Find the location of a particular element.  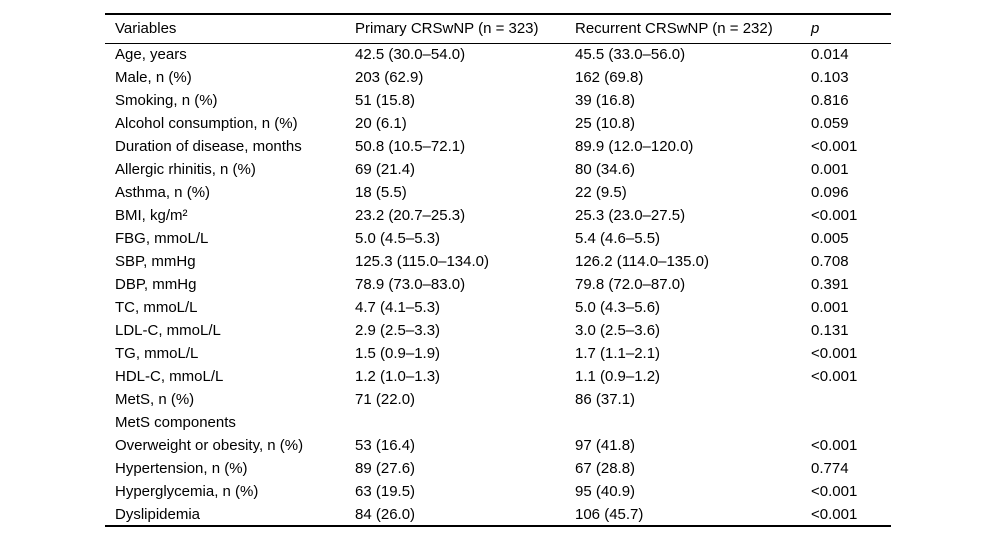

table-cell: 5.4 (4.6–5.5) is located at coordinates (618, 238).